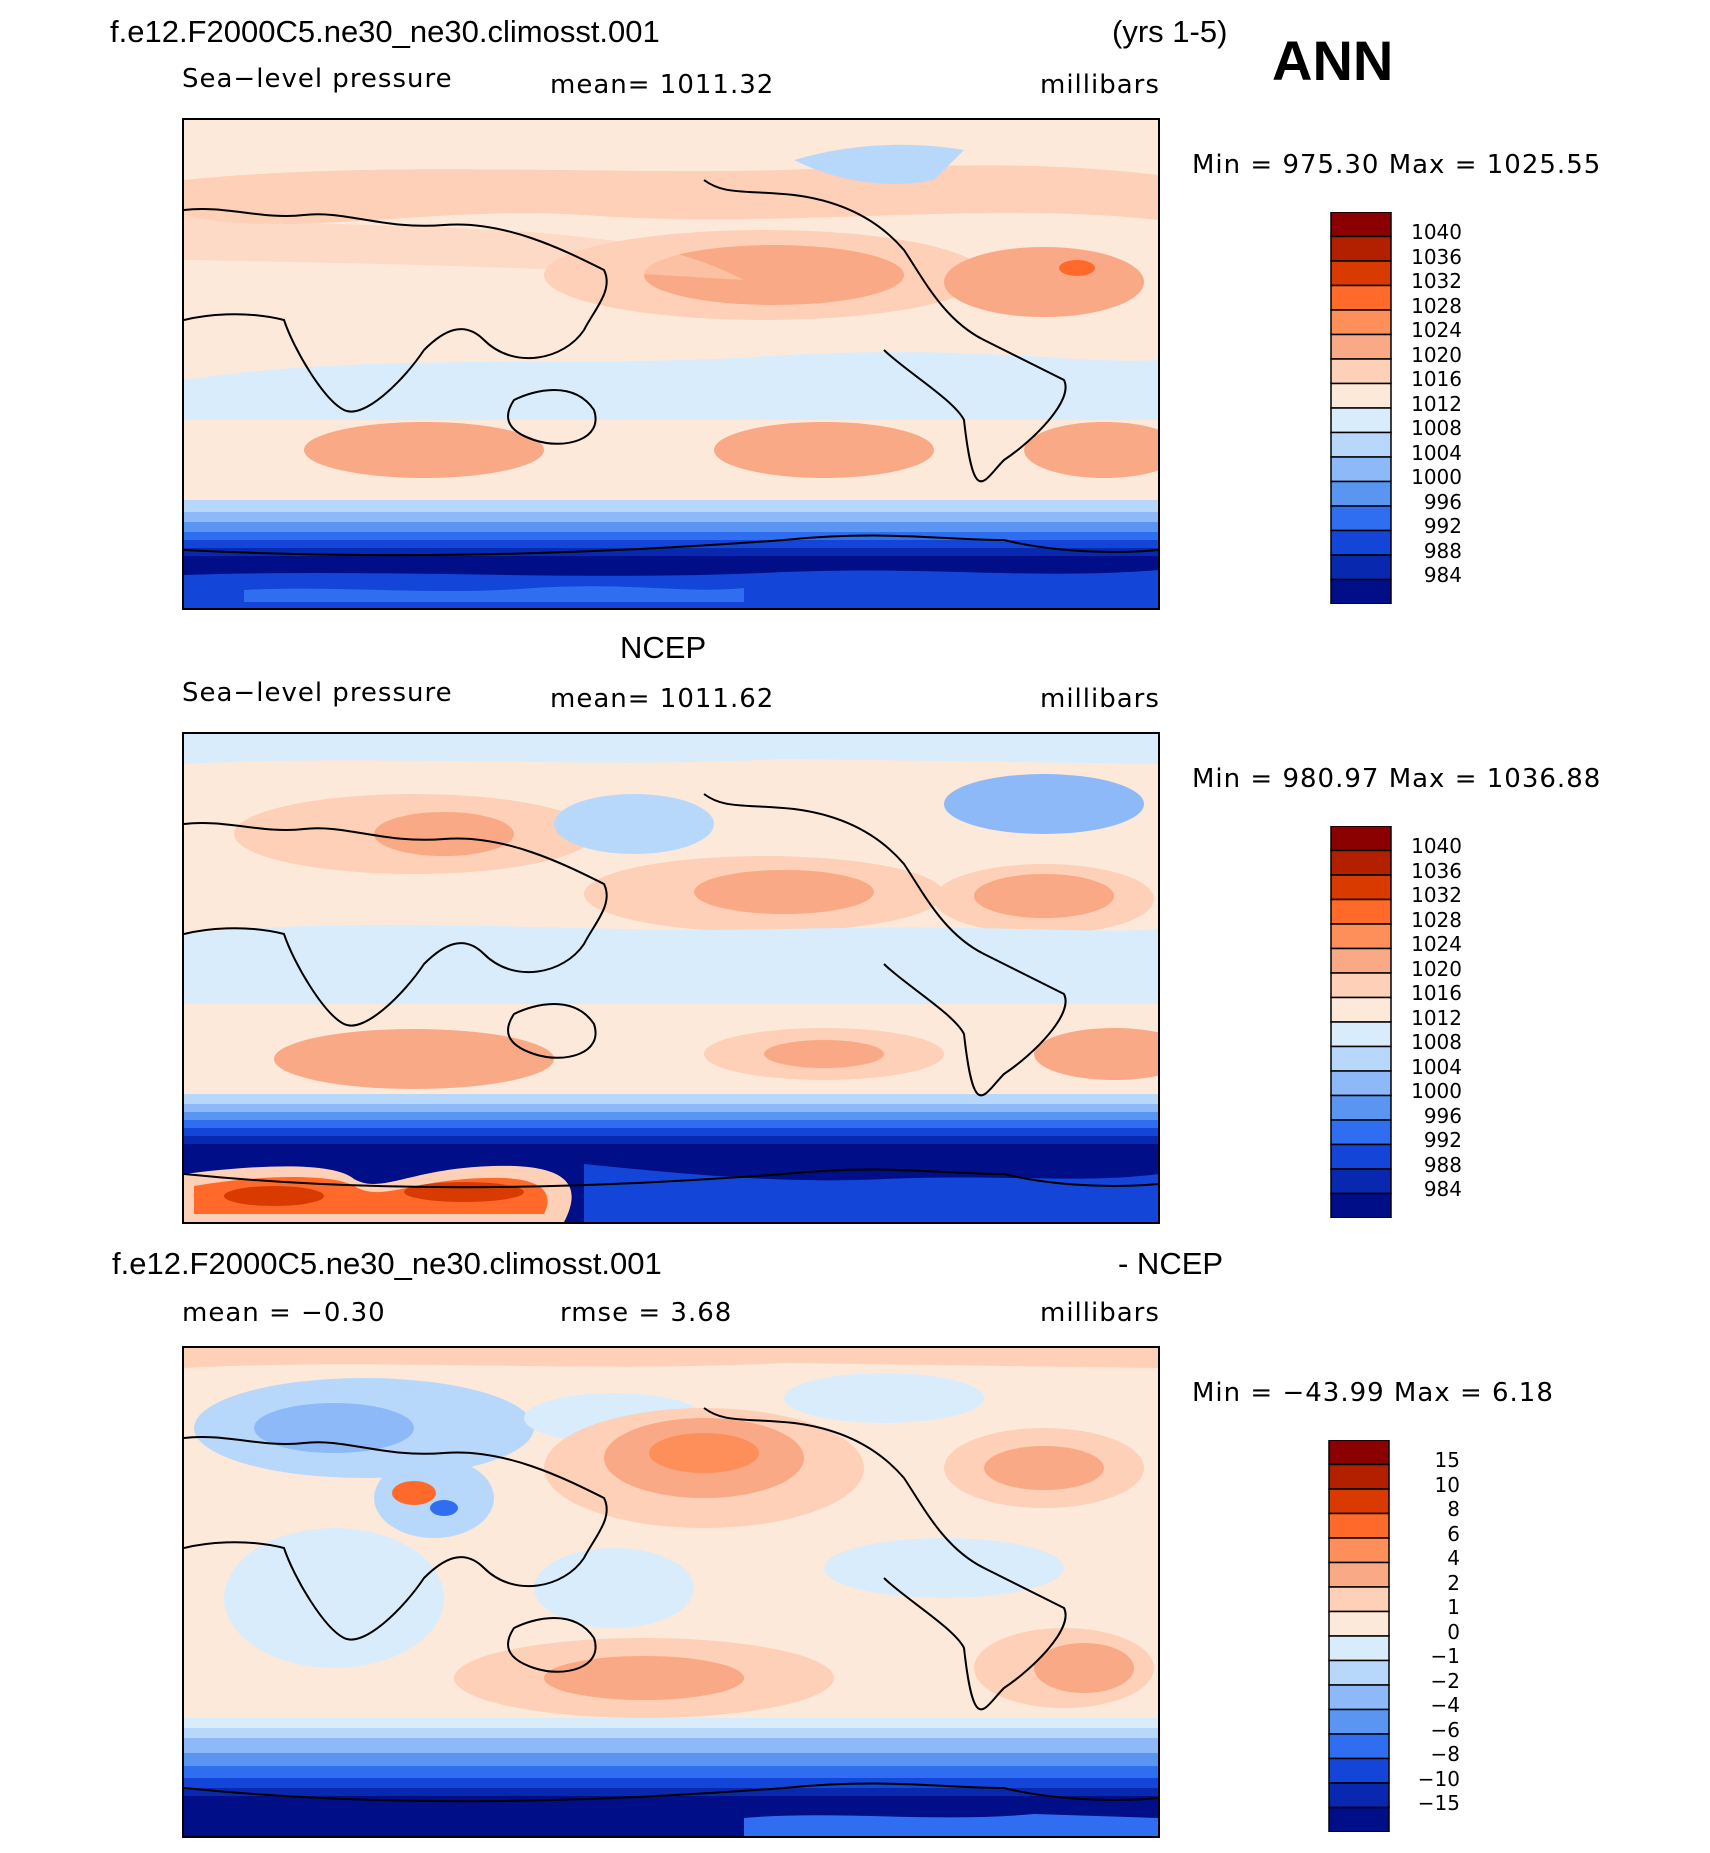 This screenshot has width=1710, height=1853. I want to click on panel1-colorbar-swatches, so click(1361, 408).